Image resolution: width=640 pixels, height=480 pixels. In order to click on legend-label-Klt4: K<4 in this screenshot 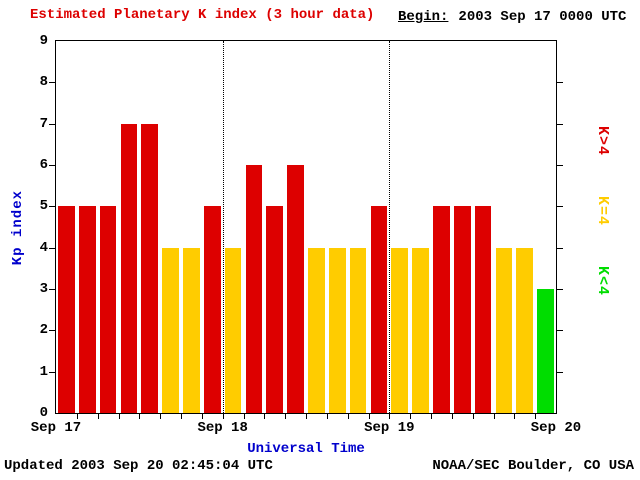, I will do `click(602, 281)`.